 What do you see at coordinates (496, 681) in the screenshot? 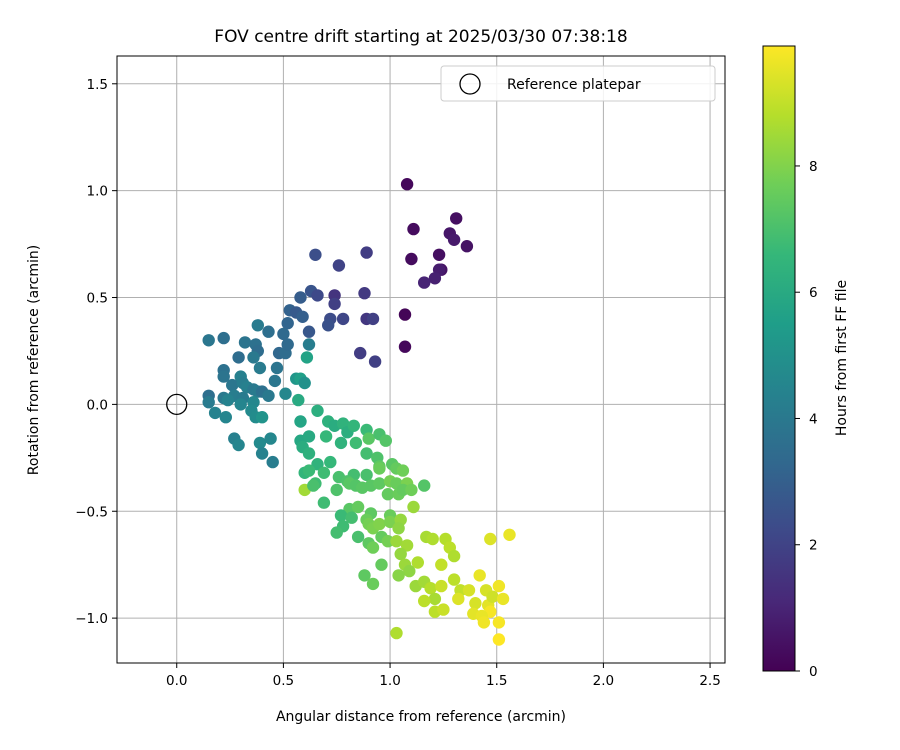
I see `x-tick-label: 1.5` at bounding box center [496, 681].